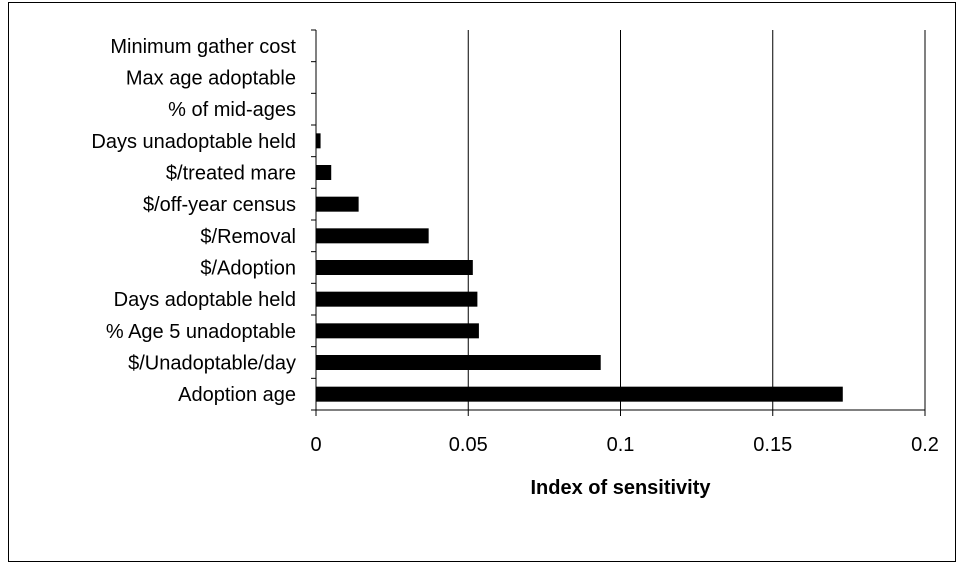 The image size is (959, 562). Describe the element at coordinates (193, 142) in the screenshot. I see `category-label: Days unadoptable held` at that location.